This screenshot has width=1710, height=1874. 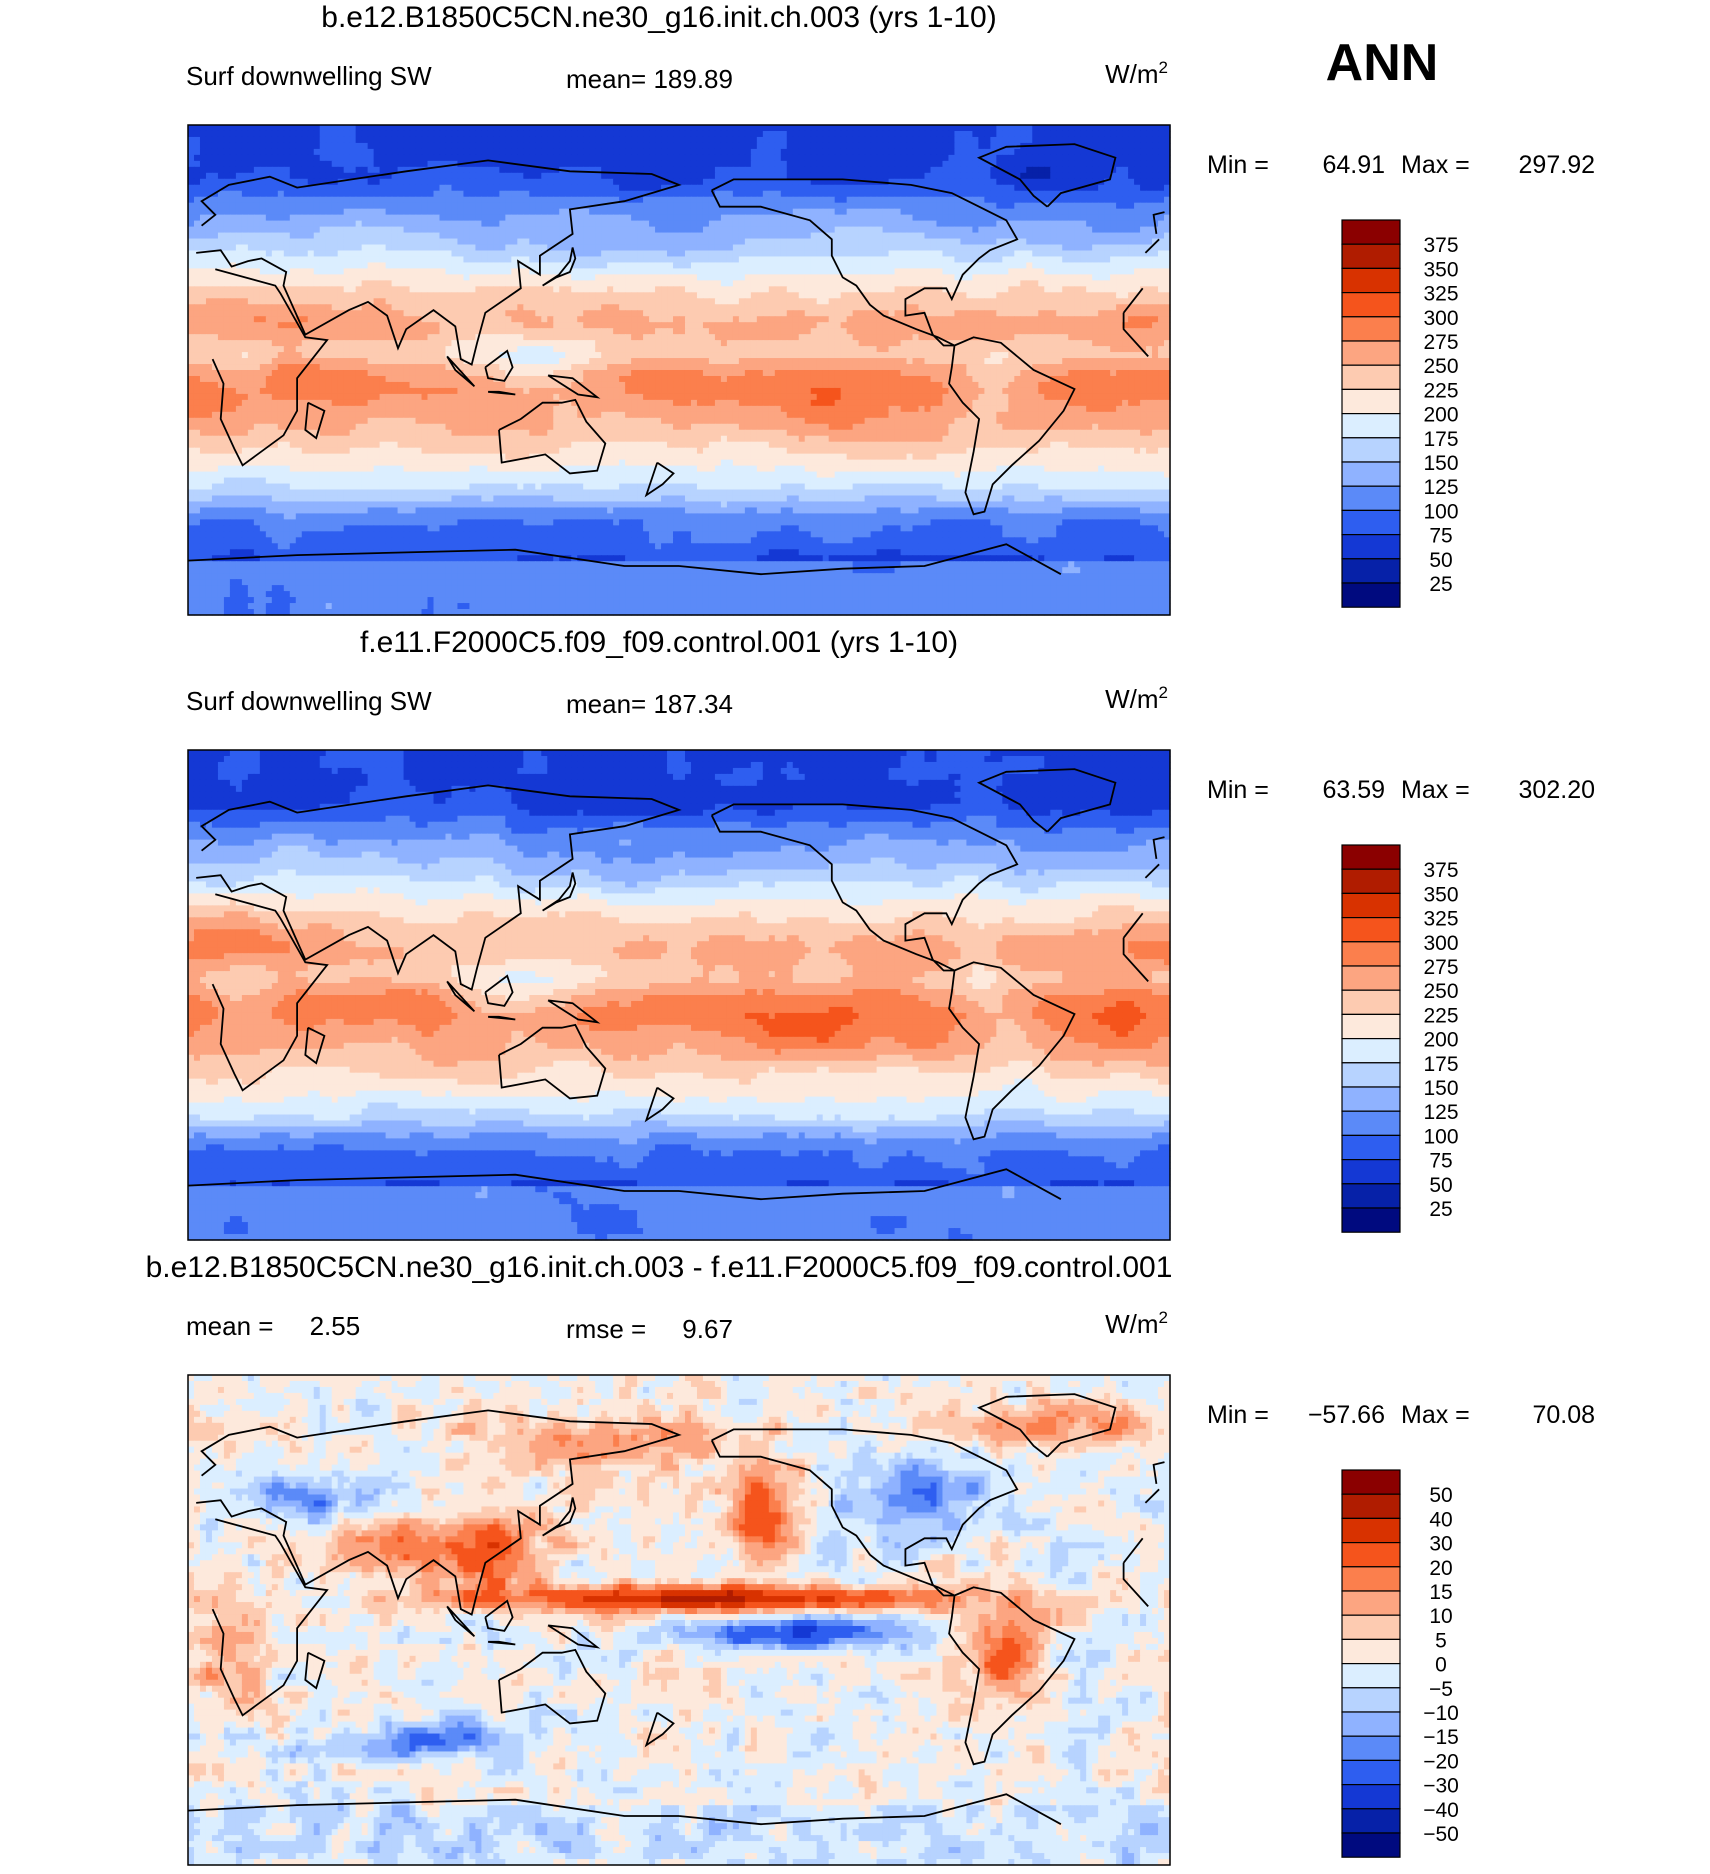 What do you see at coordinates (1401, 1415) in the screenshot?
I see `minmax-readout: Min = −57.66 Max = 70.08` at bounding box center [1401, 1415].